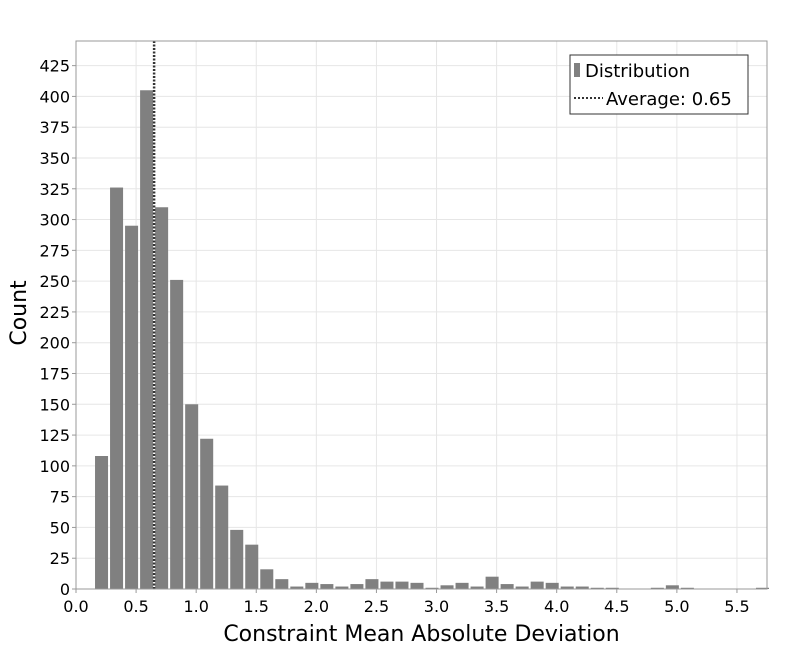 The image size is (800, 650). I want to click on x-tick-label-9: 4.5, so click(616, 606).